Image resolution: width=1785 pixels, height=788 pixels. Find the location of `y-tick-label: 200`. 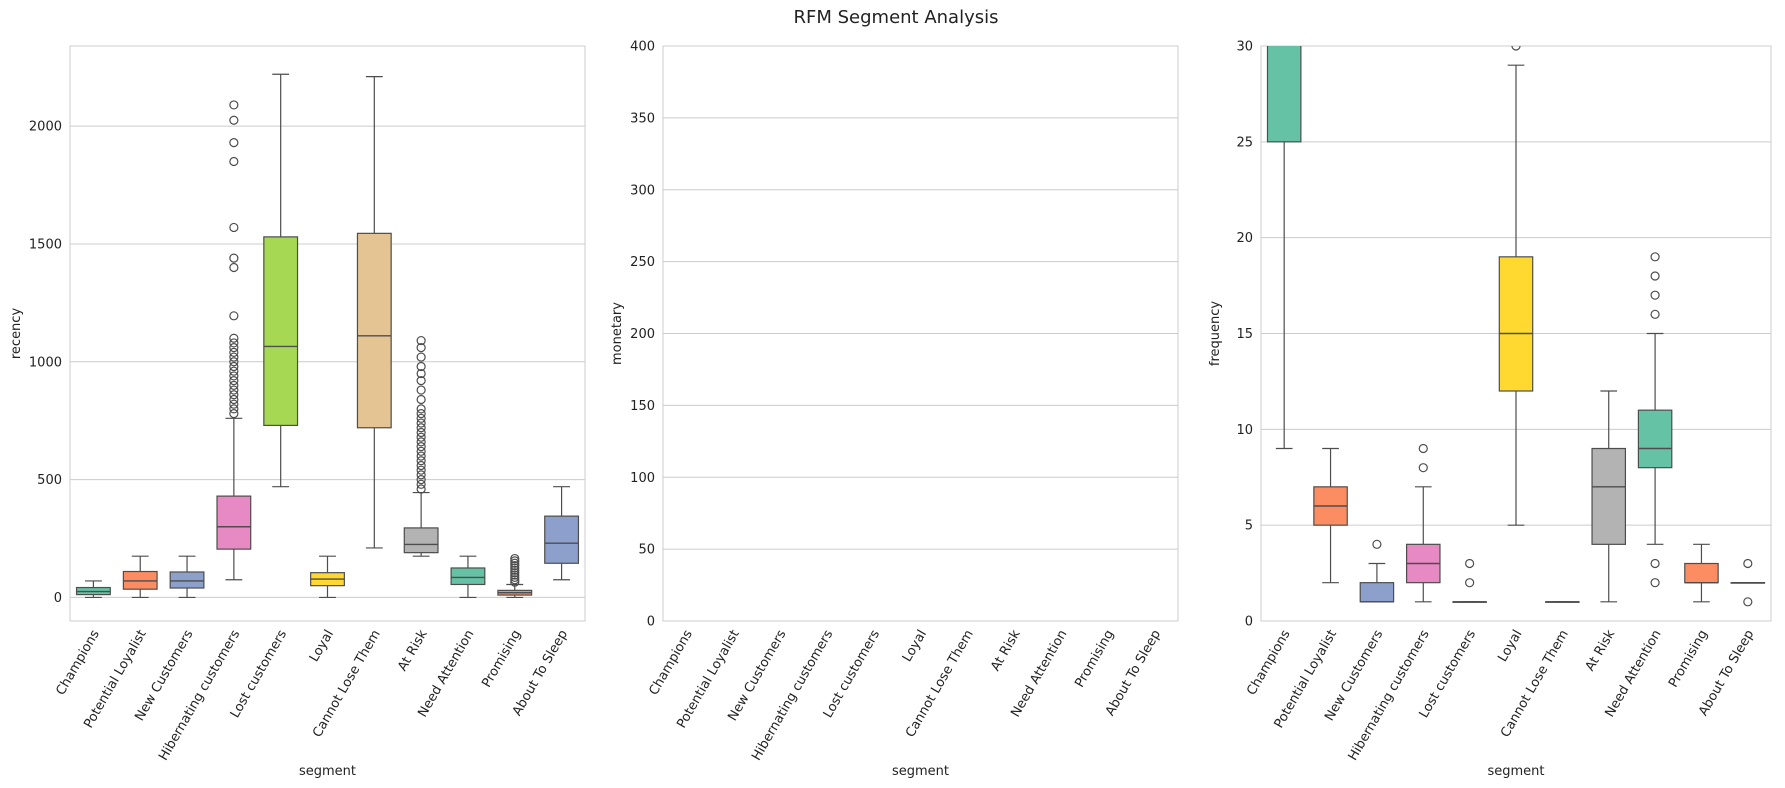

y-tick-label: 200 is located at coordinates (642, 334).